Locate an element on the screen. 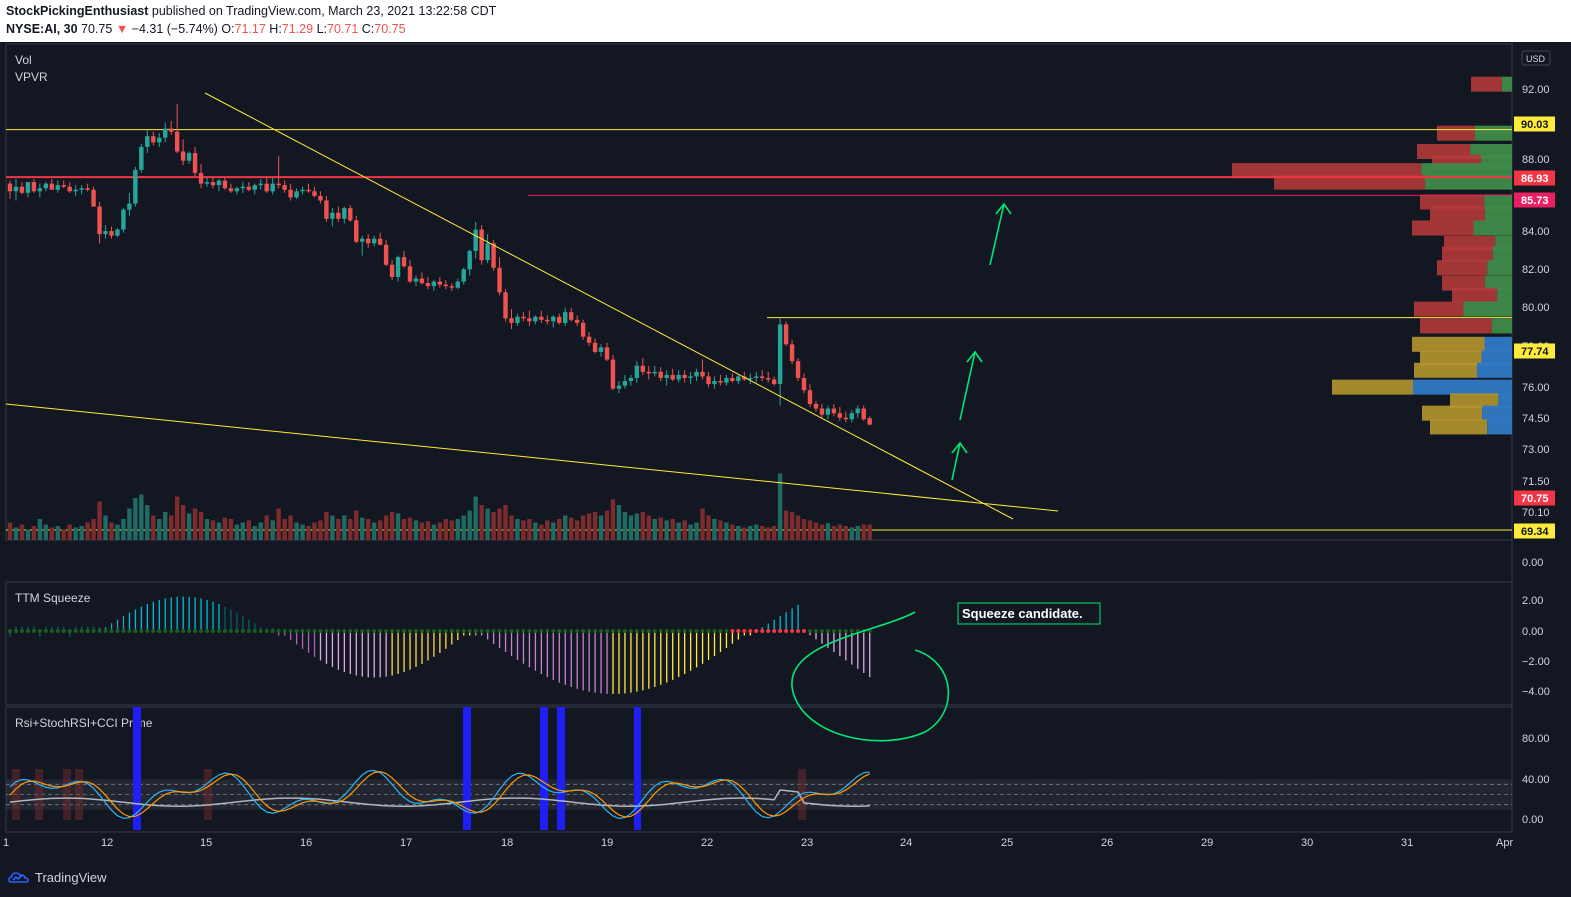  green-arrowhead is located at coordinates (1003, 208).